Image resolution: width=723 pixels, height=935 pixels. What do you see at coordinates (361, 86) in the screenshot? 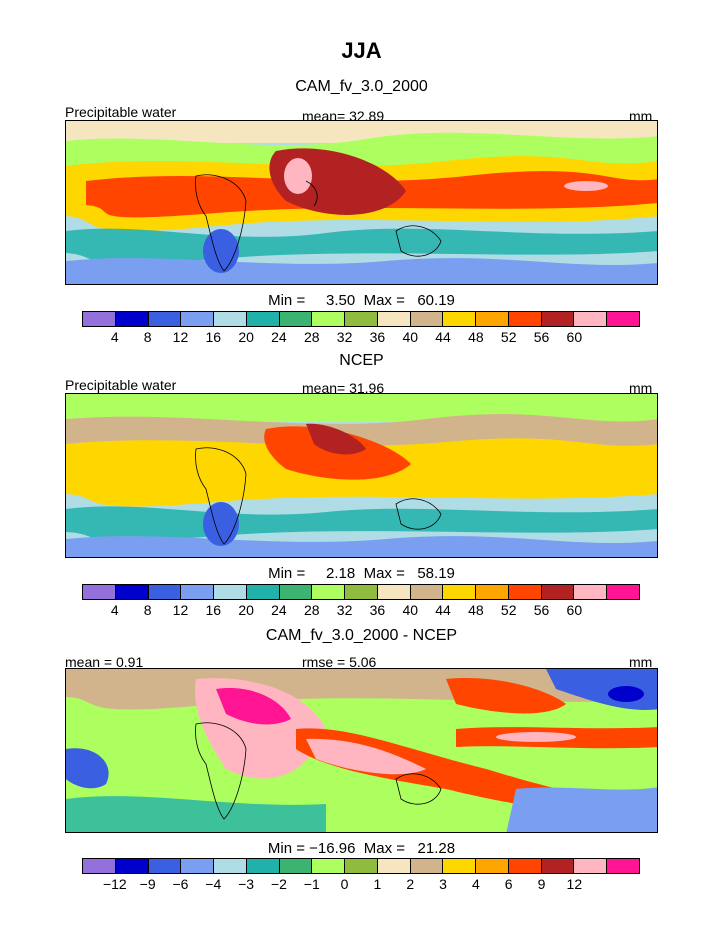
I see `panel-1-title: CAM_fv_3.0_2000` at bounding box center [361, 86].